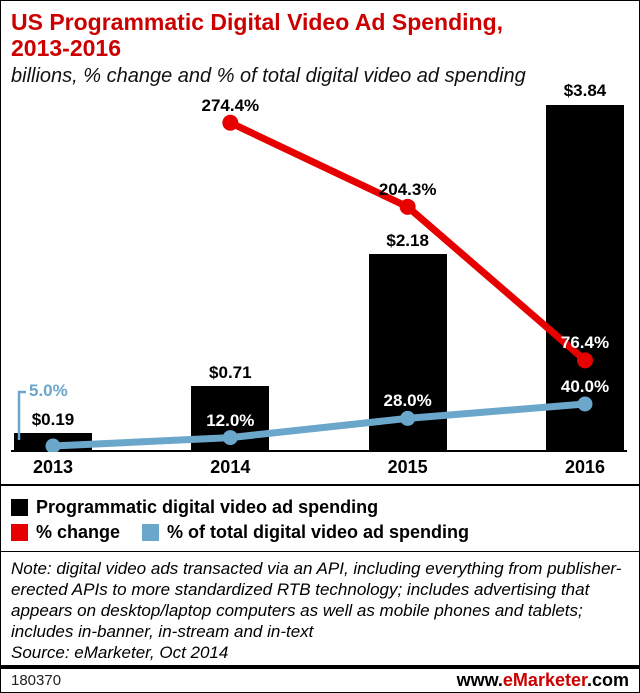 The width and height of the screenshot is (640, 693). I want to click on x-label-2015: 2015, so click(407, 467).